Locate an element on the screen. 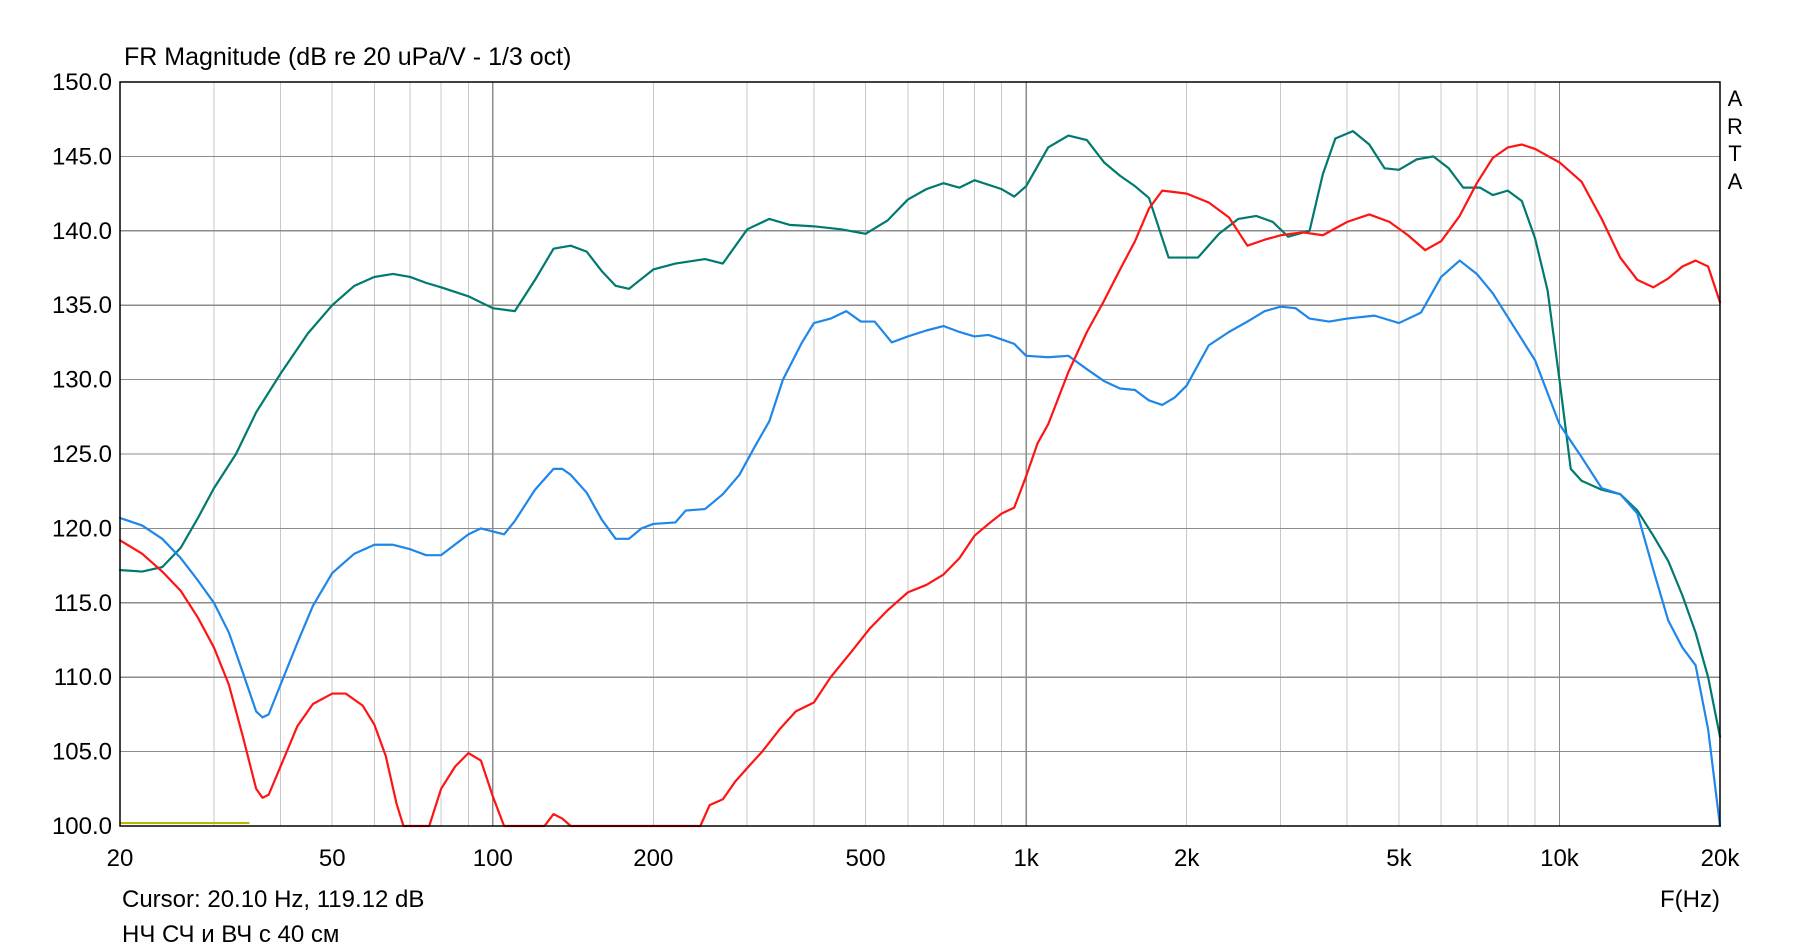 The width and height of the screenshot is (1820, 946). x-tick-label: 20 is located at coordinates (120, 858).